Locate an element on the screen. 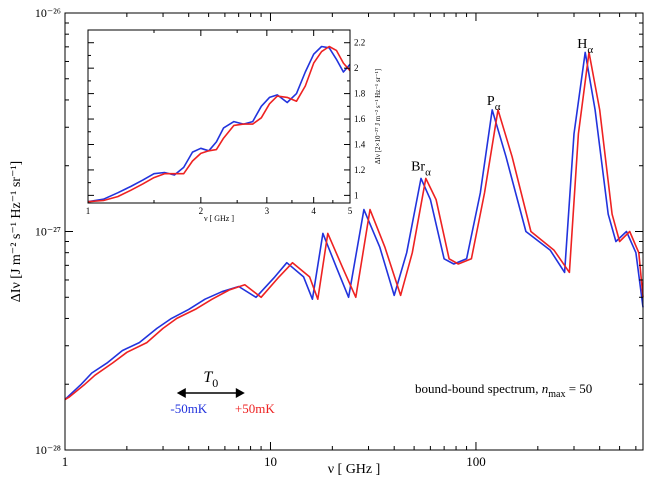 Image resolution: width=645 pixels, height=486 pixels. shift-minus-label: -50mK is located at coordinates (188, 408).